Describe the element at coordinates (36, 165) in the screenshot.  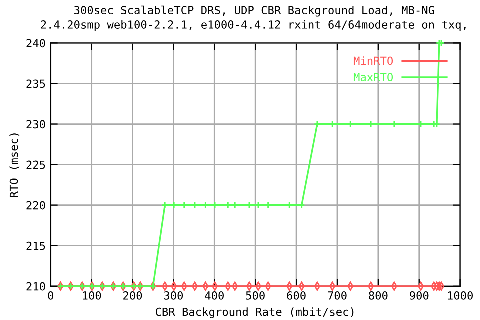
I see `y-tick-label: 225` at that location.